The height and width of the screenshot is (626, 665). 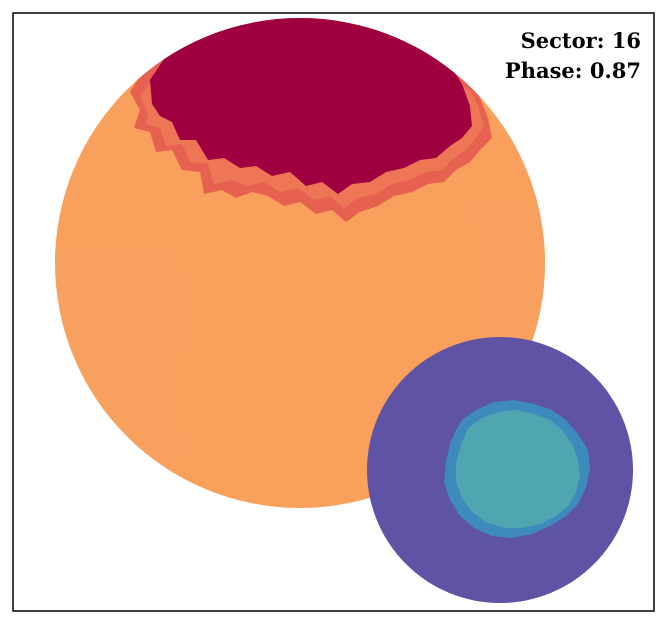 I want to click on primary-star-facet, so click(x=507, y=290).